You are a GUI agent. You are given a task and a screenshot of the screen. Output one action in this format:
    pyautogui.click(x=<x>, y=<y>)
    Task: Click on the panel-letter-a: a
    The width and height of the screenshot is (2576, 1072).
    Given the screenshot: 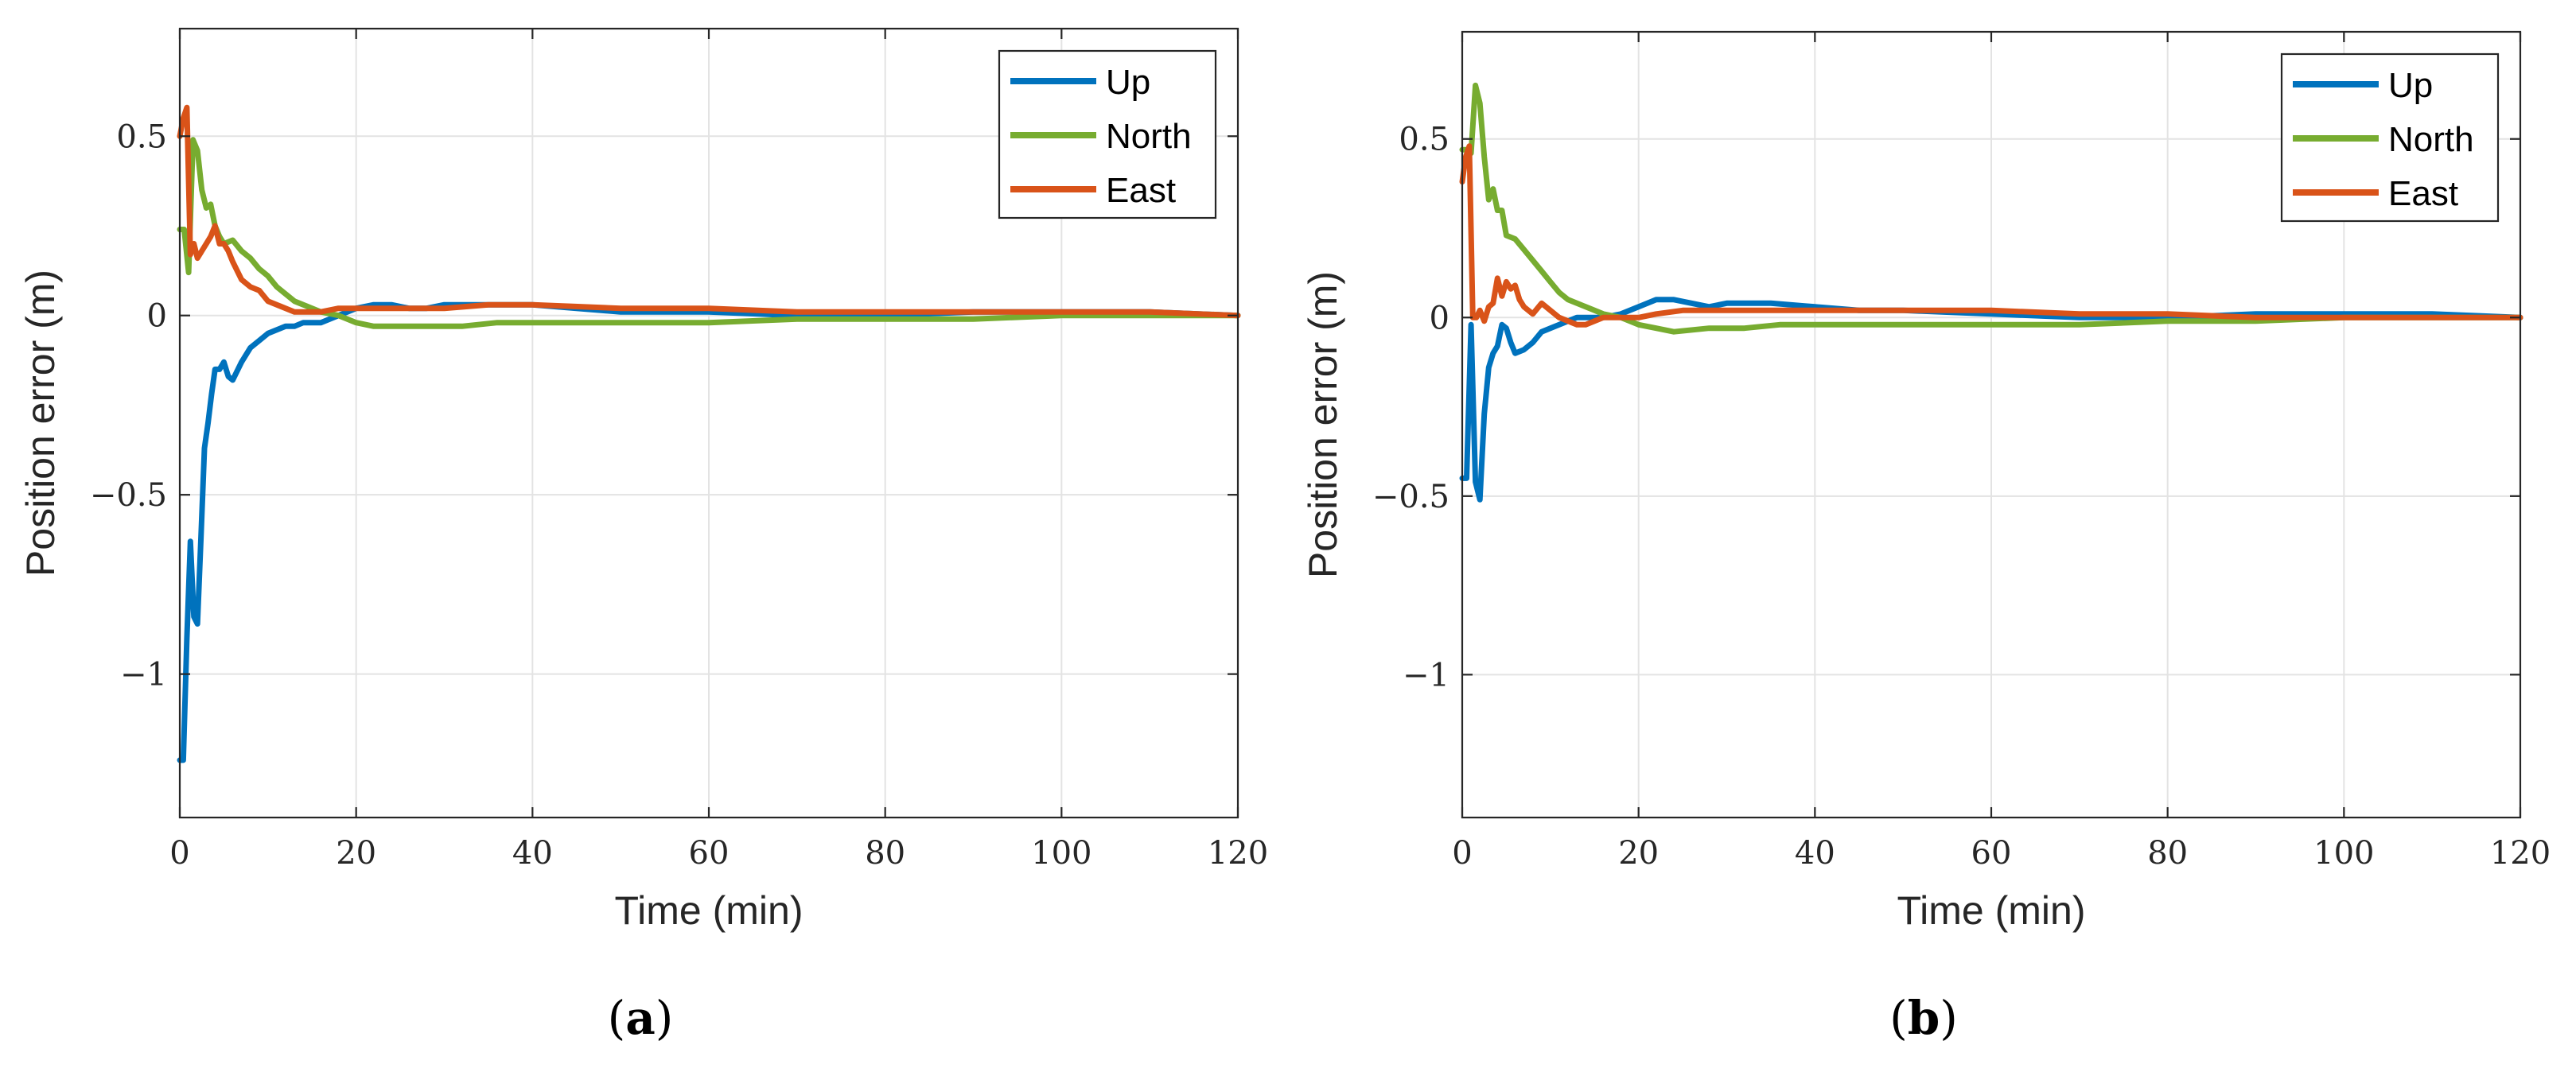 What is the action you would take?
    pyautogui.click(x=641, y=1018)
    